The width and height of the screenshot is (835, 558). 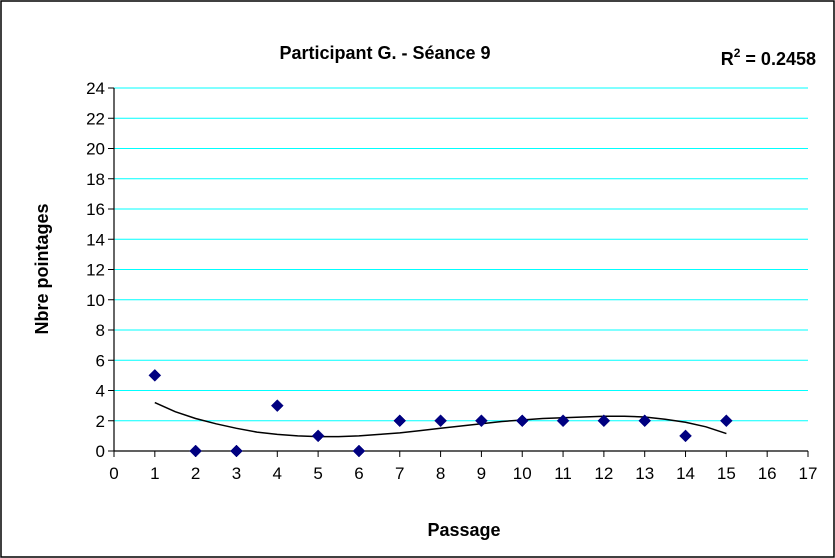 I want to click on x-tick-label: 5, so click(x=317, y=473).